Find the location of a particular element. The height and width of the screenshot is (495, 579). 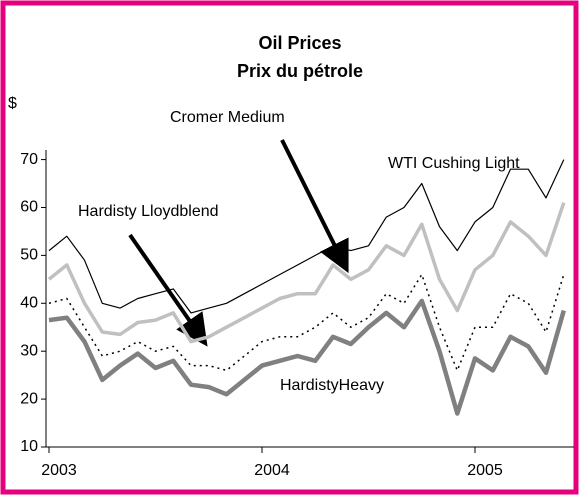

y-tick-label: 50 is located at coordinates (29, 255).